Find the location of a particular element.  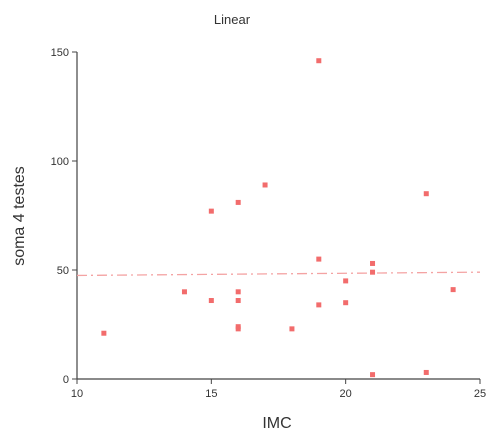

x-tick-label: 15 is located at coordinates (211, 394).